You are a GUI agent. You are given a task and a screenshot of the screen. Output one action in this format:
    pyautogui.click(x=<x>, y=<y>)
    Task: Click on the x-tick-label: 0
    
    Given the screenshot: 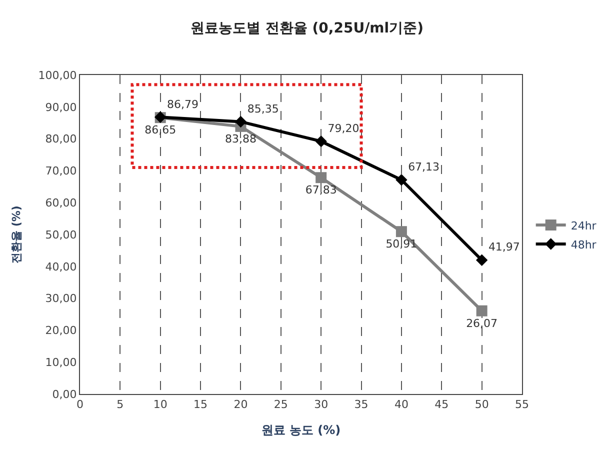 What is the action you would take?
    pyautogui.click(x=80, y=405)
    